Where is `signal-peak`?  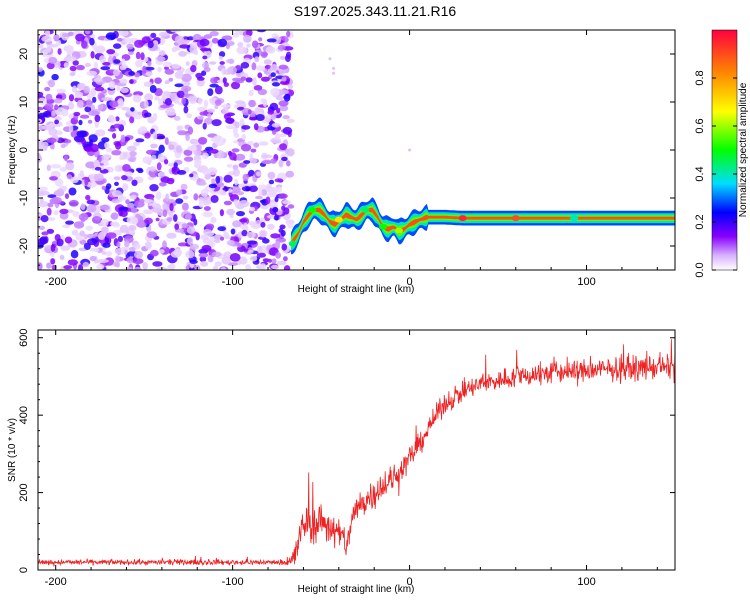
signal-peak is located at coordinates (365, 210).